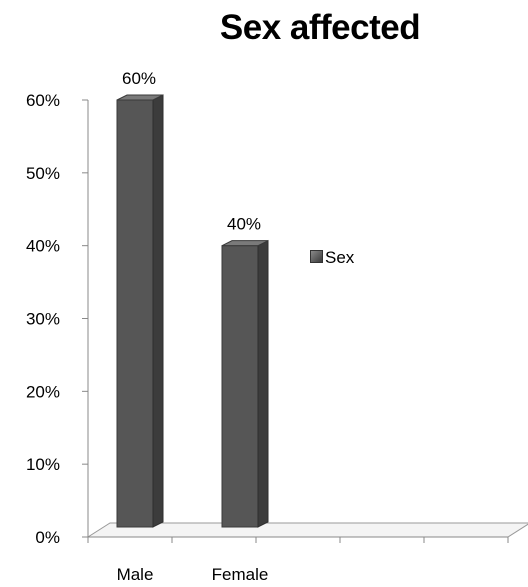  What do you see at coordinates (320, 27) in the screenshot?
I see `chart-title: Sex affected` at bounding box center [320, 27].